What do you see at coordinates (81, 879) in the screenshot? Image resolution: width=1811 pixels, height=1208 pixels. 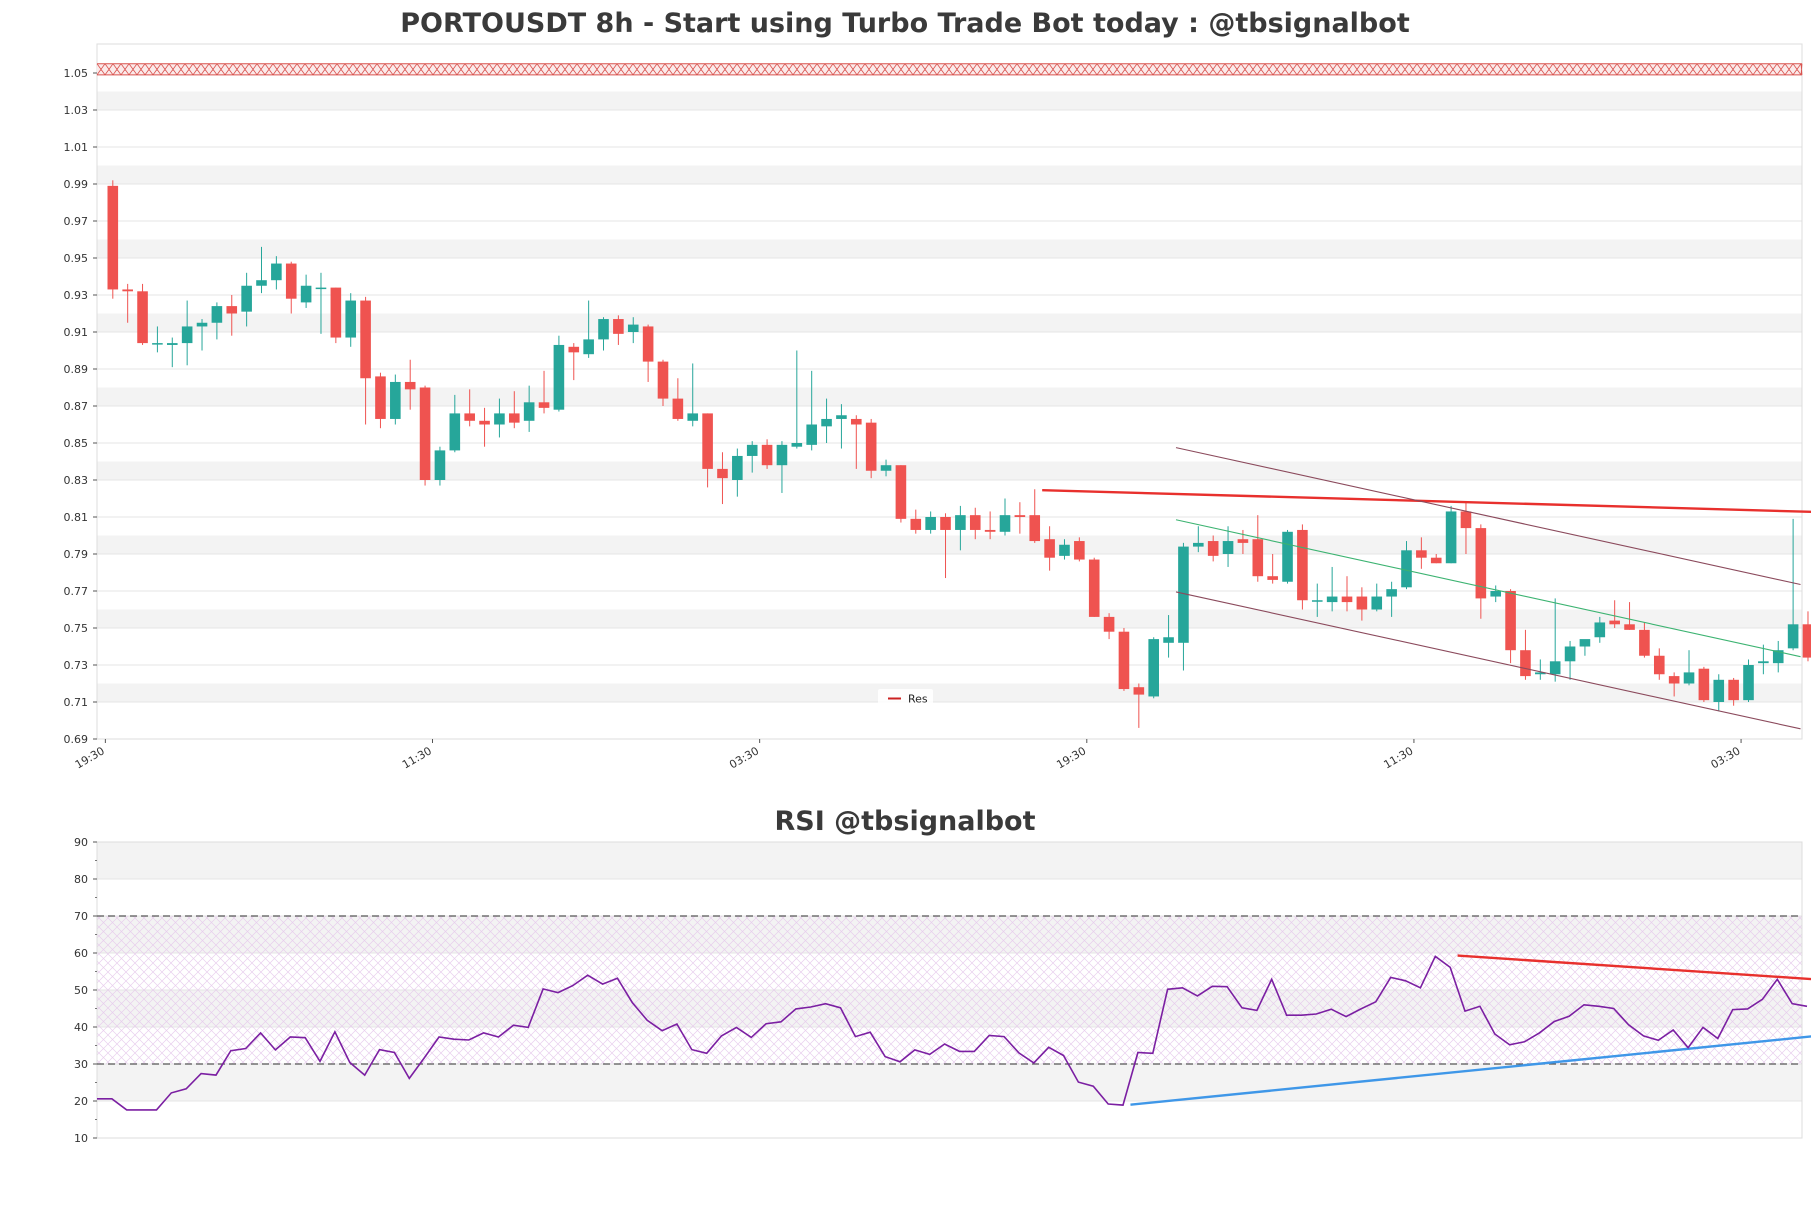 I see `rsi-y-tick-label: 80` at bounding box center [81, 879].